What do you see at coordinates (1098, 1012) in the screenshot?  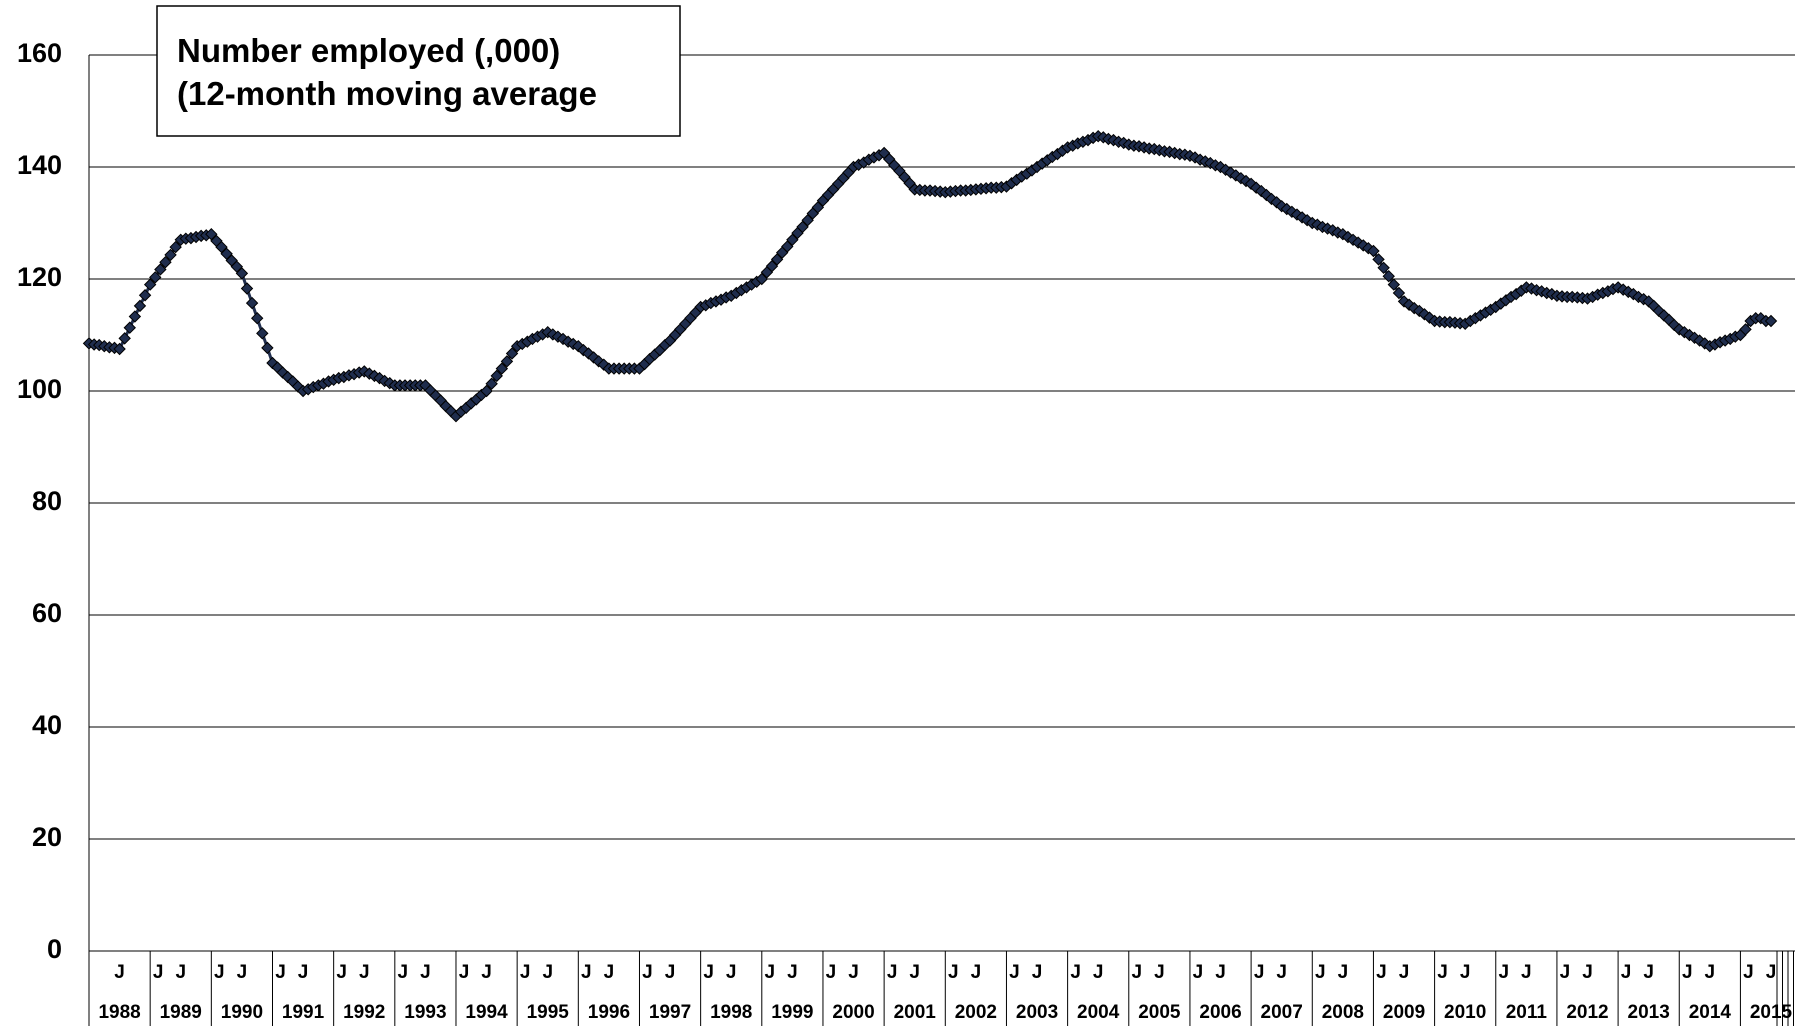 I see `year-label: 2004` at bounding box center [1098, 1012].